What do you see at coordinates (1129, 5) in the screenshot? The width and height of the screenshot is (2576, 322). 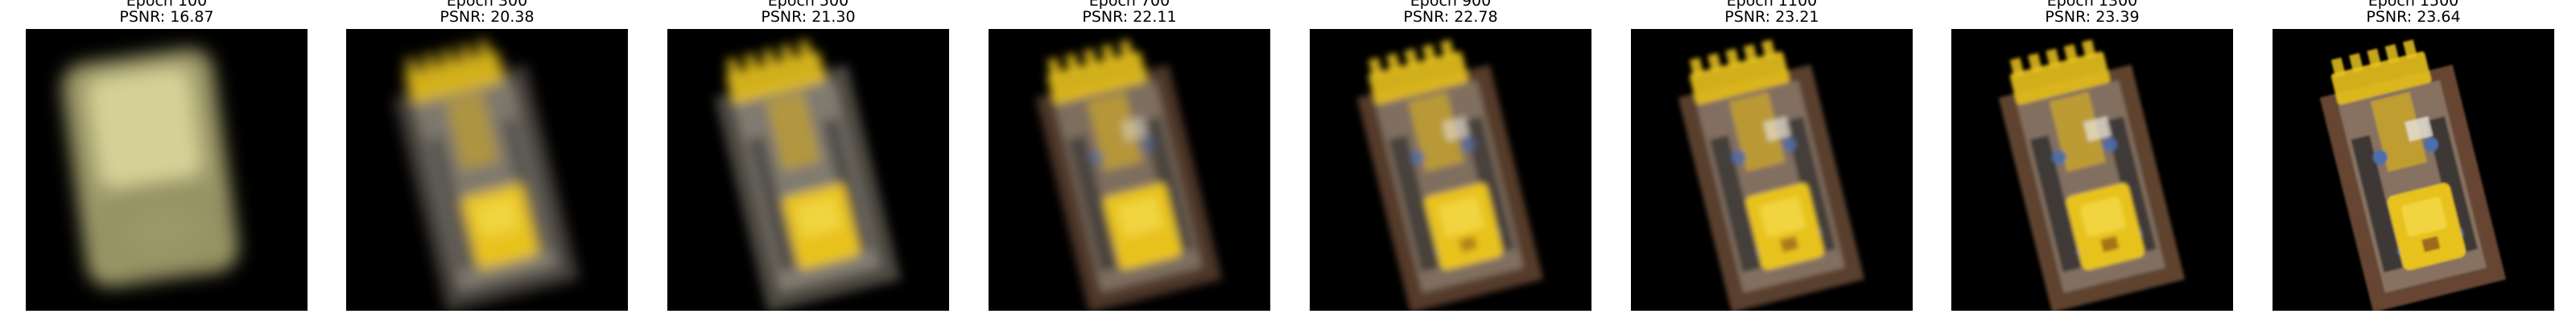 I see `epoch-label: Epoch 700` at bounding box center [1129, 5].